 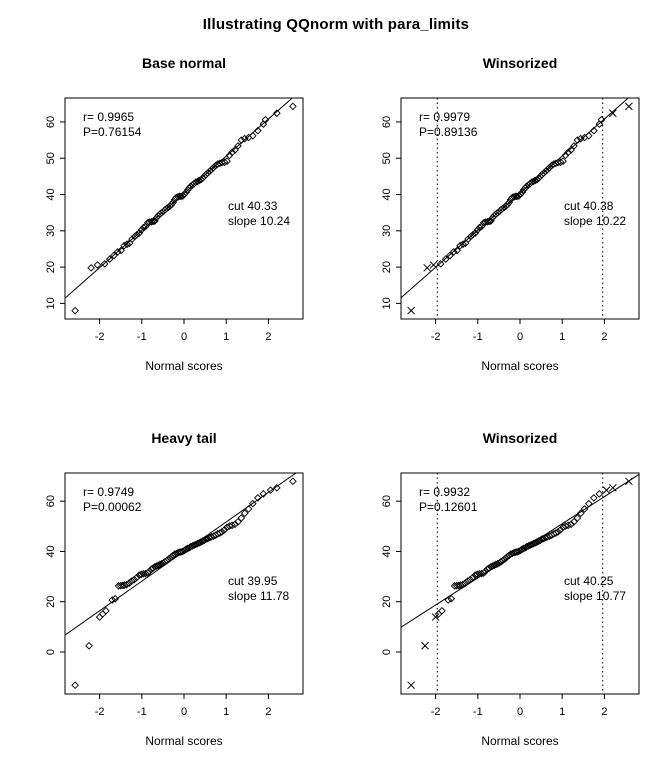 I want to click on y-tick-label: 50, so click(x=51, y=158).